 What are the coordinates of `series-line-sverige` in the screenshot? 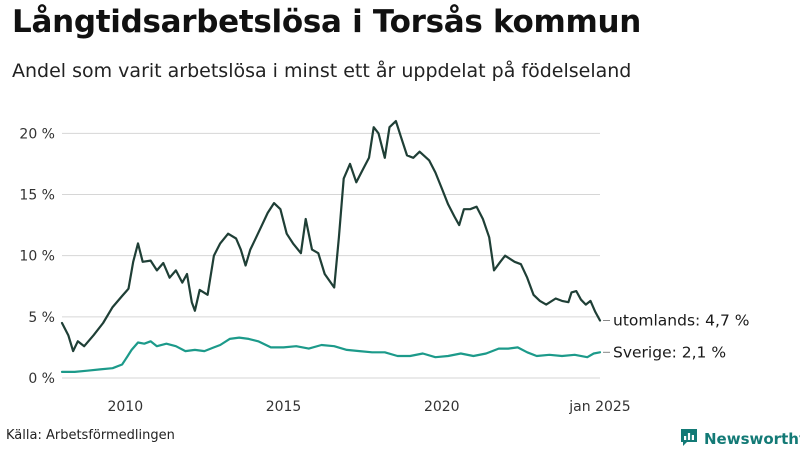 It's located at (331, 354).